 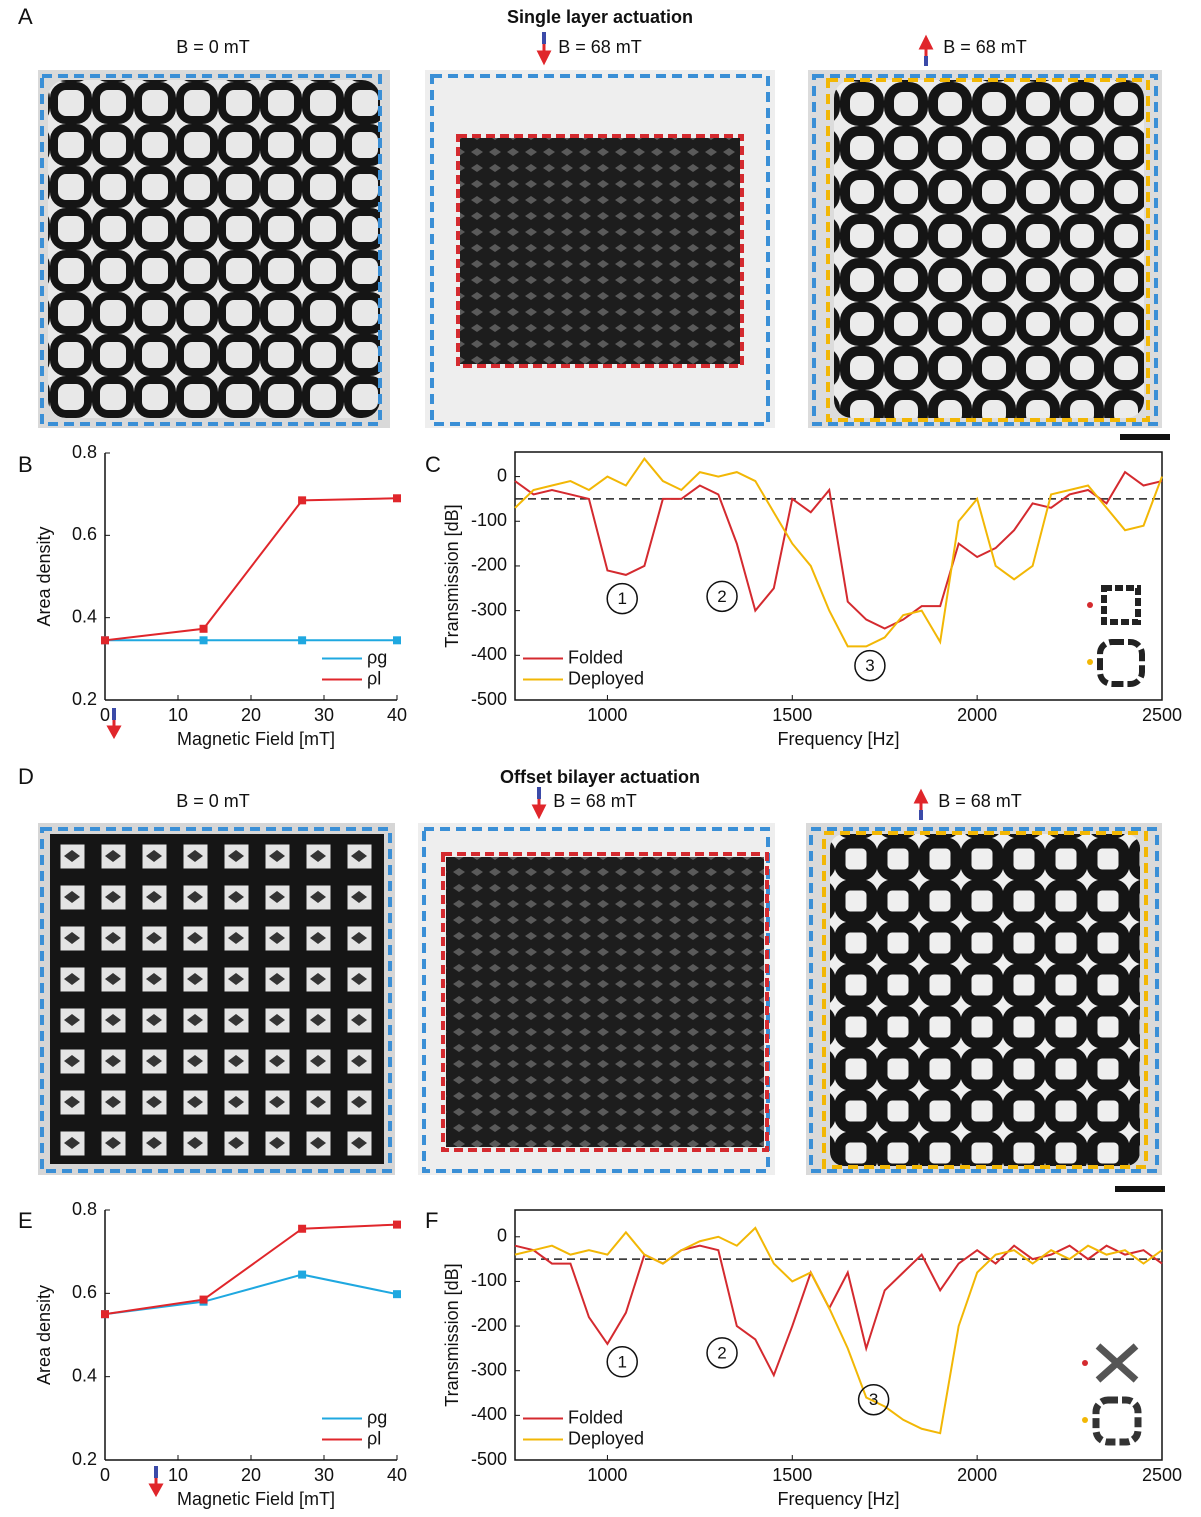 I want to click on annotation: 3, so click(x=869, y=665).